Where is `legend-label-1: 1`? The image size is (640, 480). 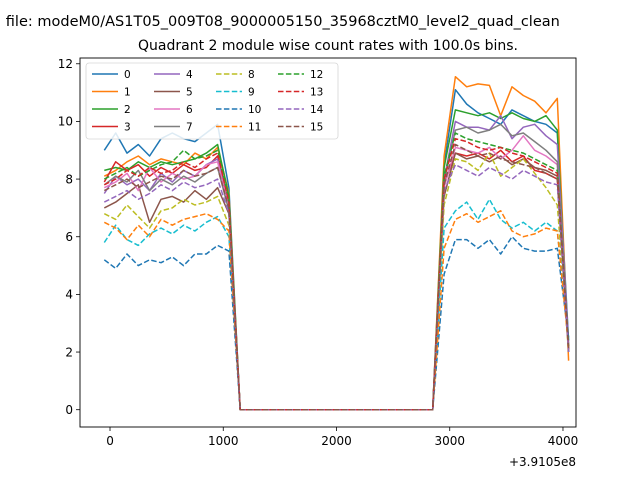 legend-label-1: 1 is located at coordinates (127, 92).